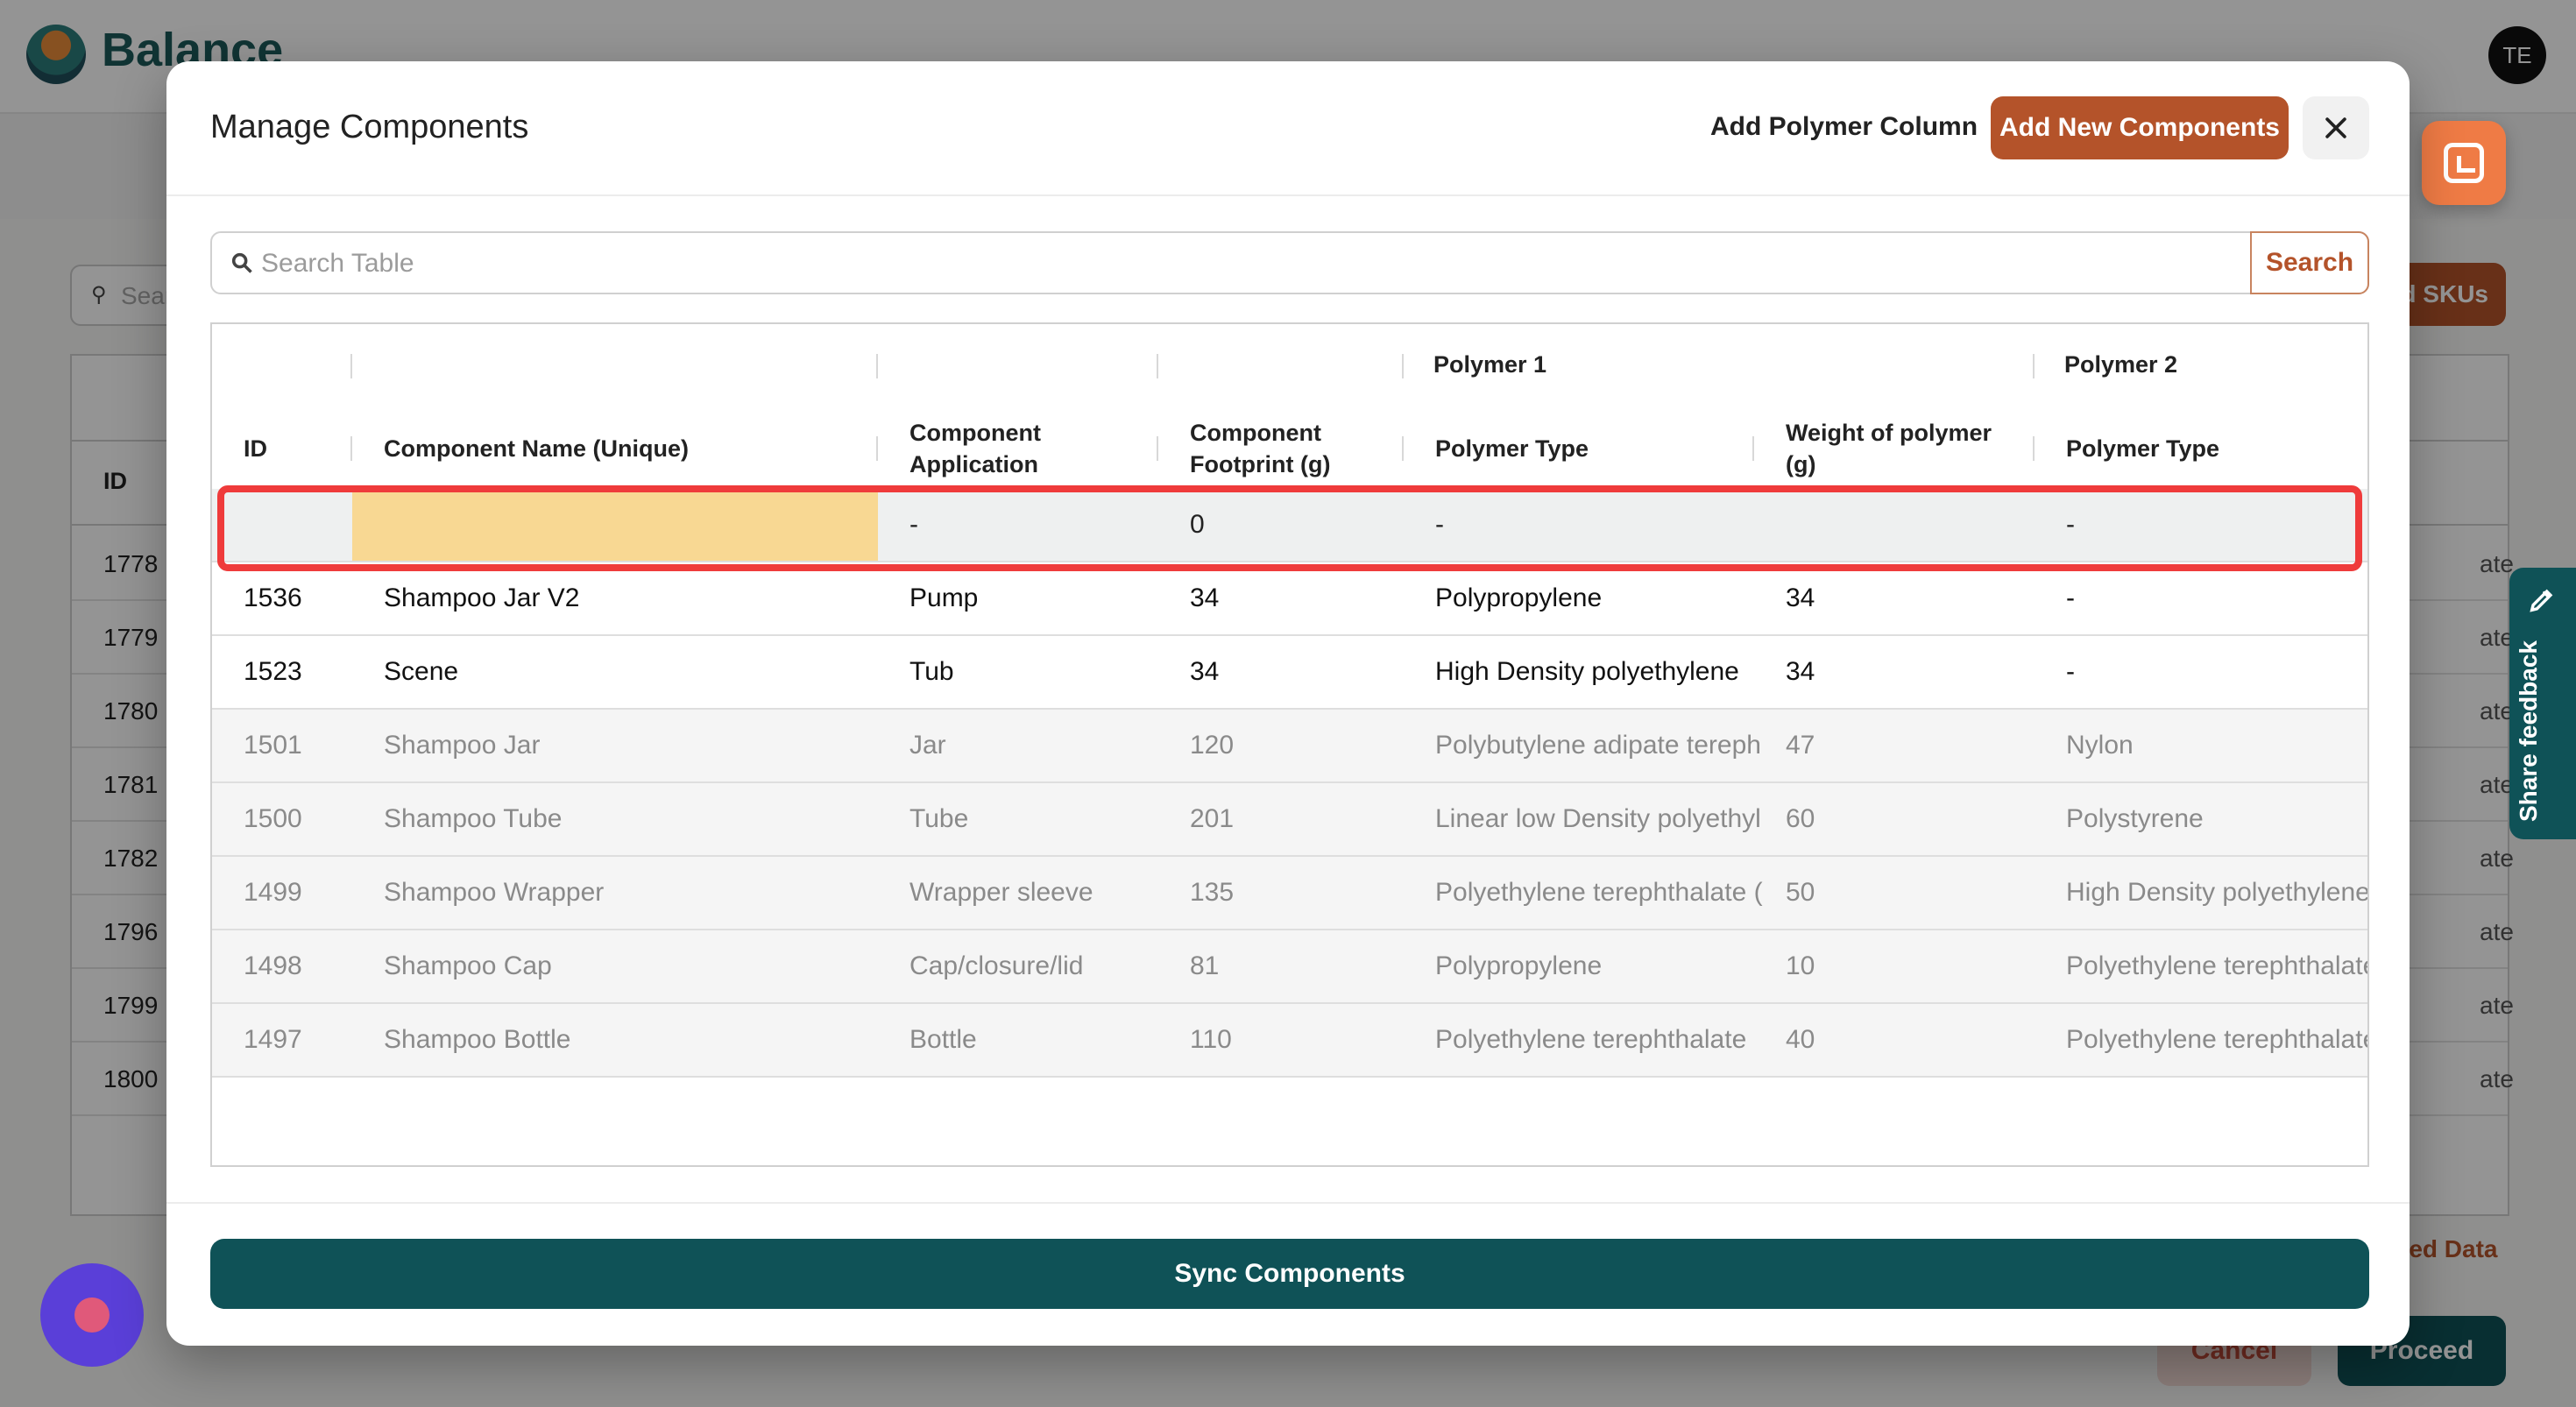 This screenshot has height=1407, width=2576. I want to click on cell-application: Pump, so click(944, 597).